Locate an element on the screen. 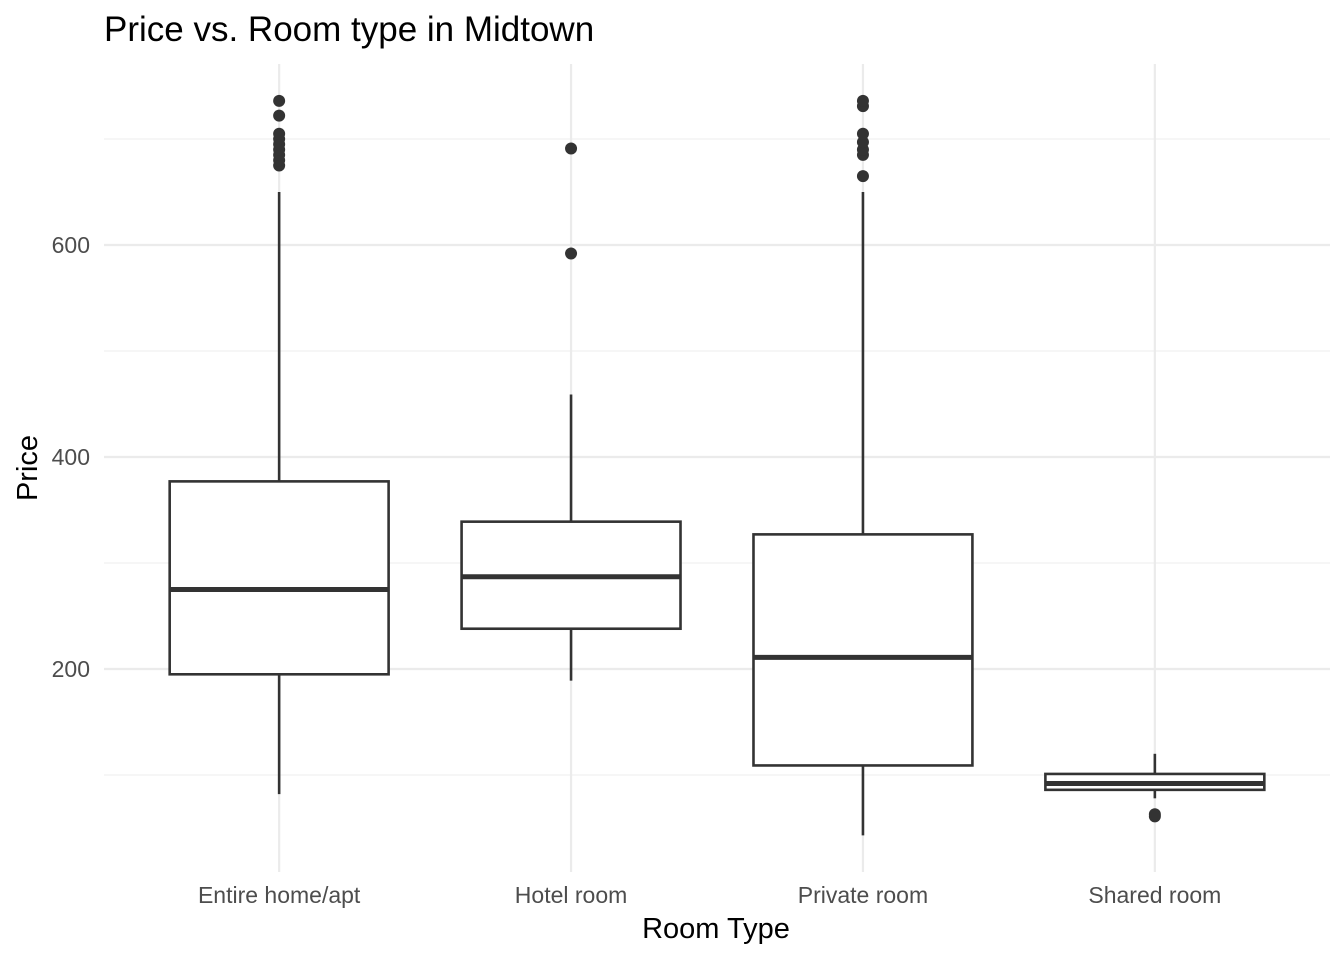 This screenshot has height=960, width=1344. x-tick-label: Entire home/apt is located at coordinates (279, 895).